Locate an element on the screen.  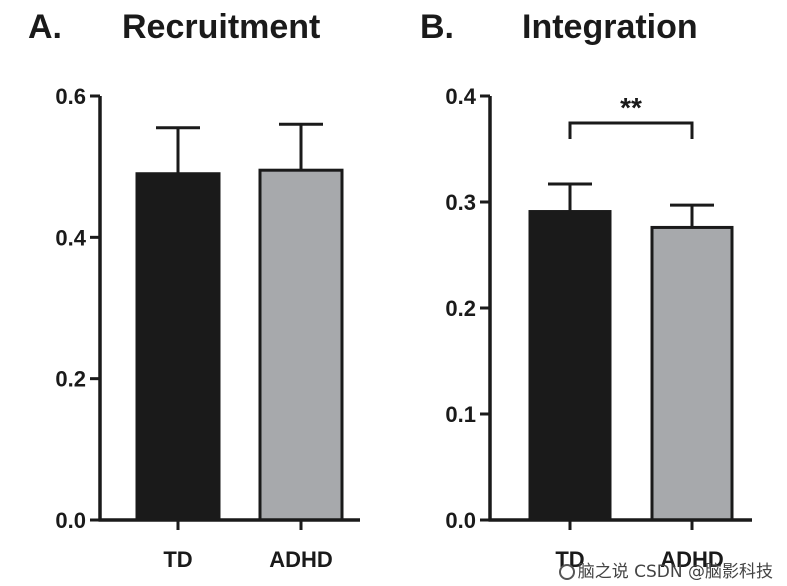
panel-a-label: A. is located at coordinates (45, 27).